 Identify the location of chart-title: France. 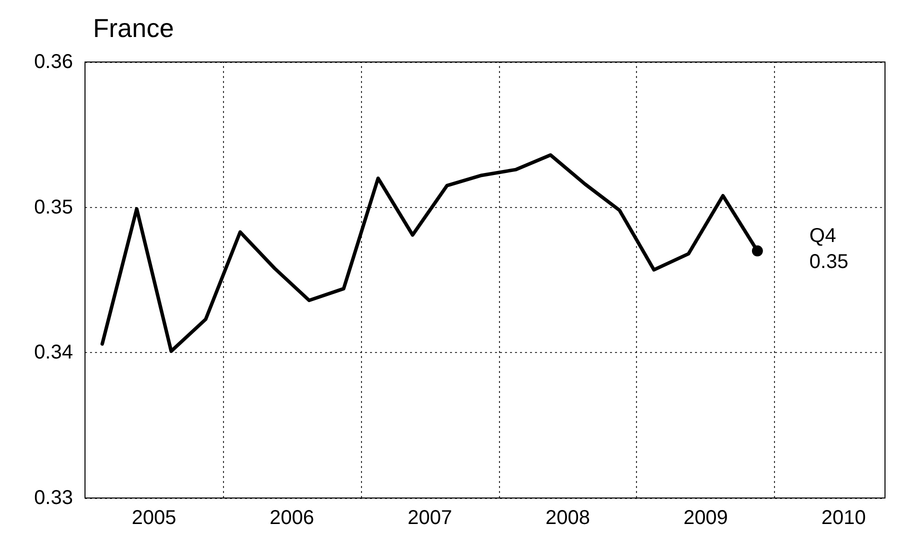
(133, 28).